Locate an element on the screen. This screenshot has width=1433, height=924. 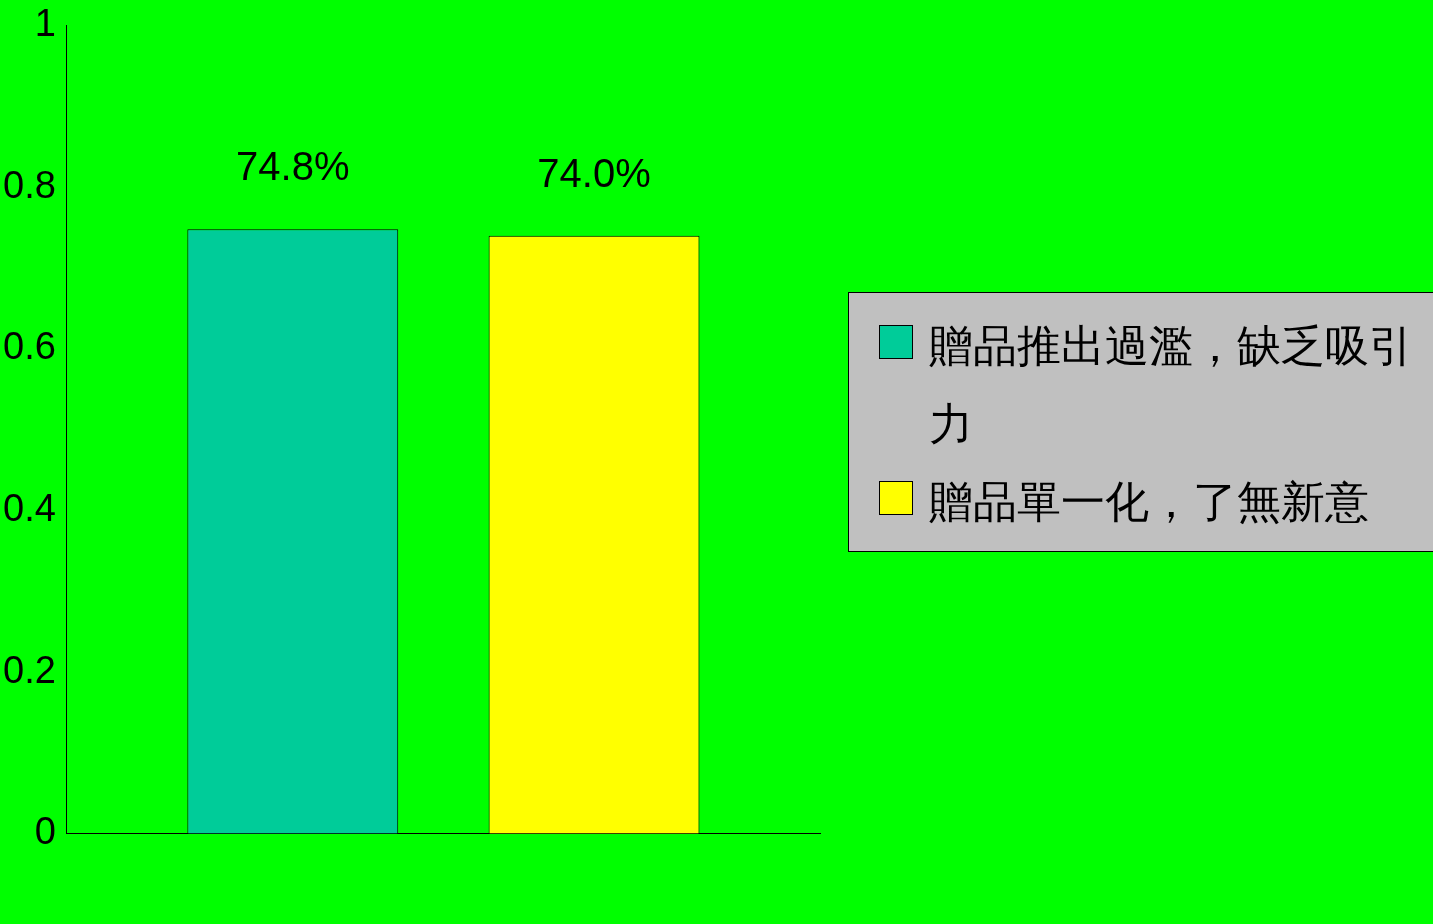
legend-label: 贈品單一化，了無新意 is located at coordinates (1149, 502).